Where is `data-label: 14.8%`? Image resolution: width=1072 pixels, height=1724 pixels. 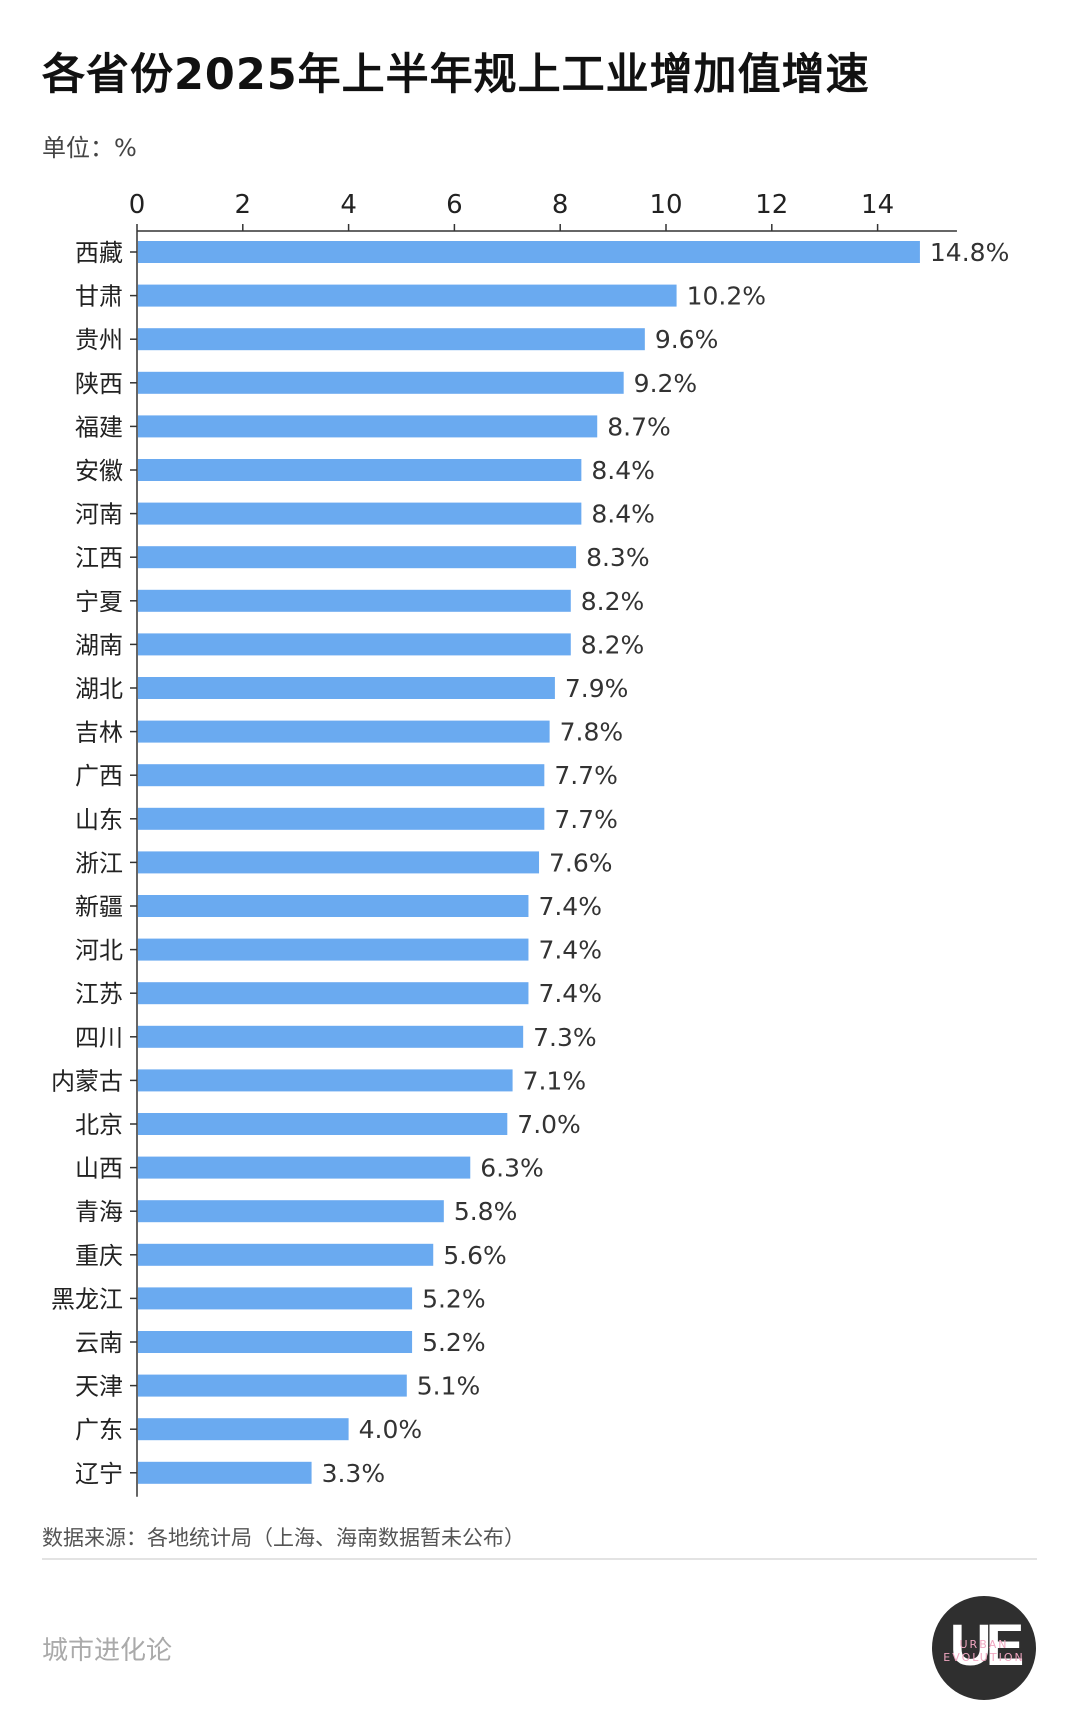 data-label: 14.8% is located at coordinates (969, 252).